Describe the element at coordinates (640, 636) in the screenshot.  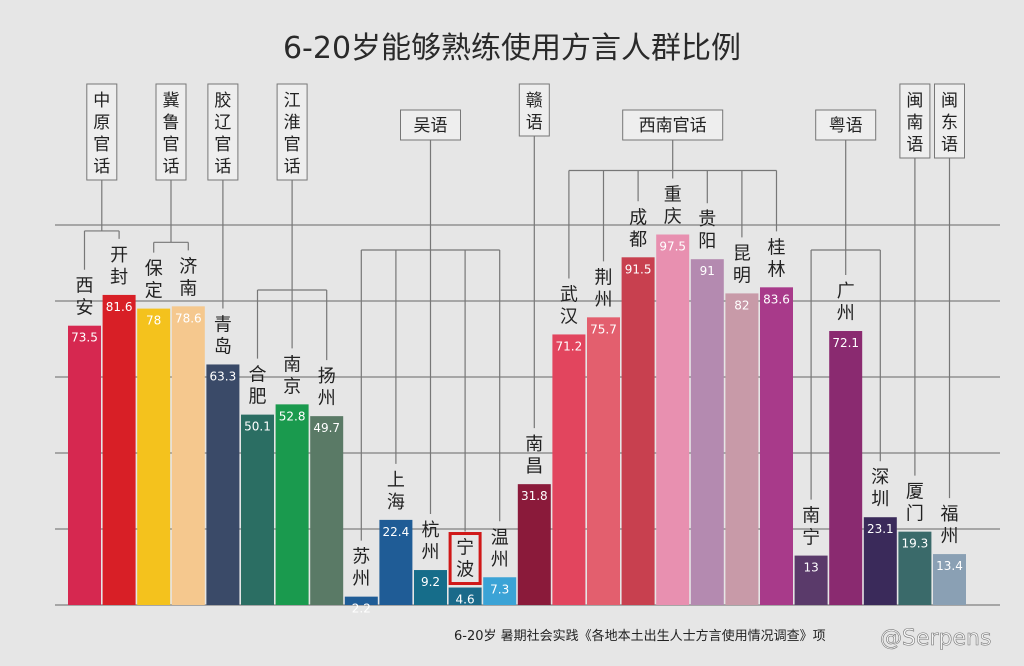
I see `source-note: 6-20岁 暑期社会实践《各地本土出生人士方言使用情况调查》项` at that location.